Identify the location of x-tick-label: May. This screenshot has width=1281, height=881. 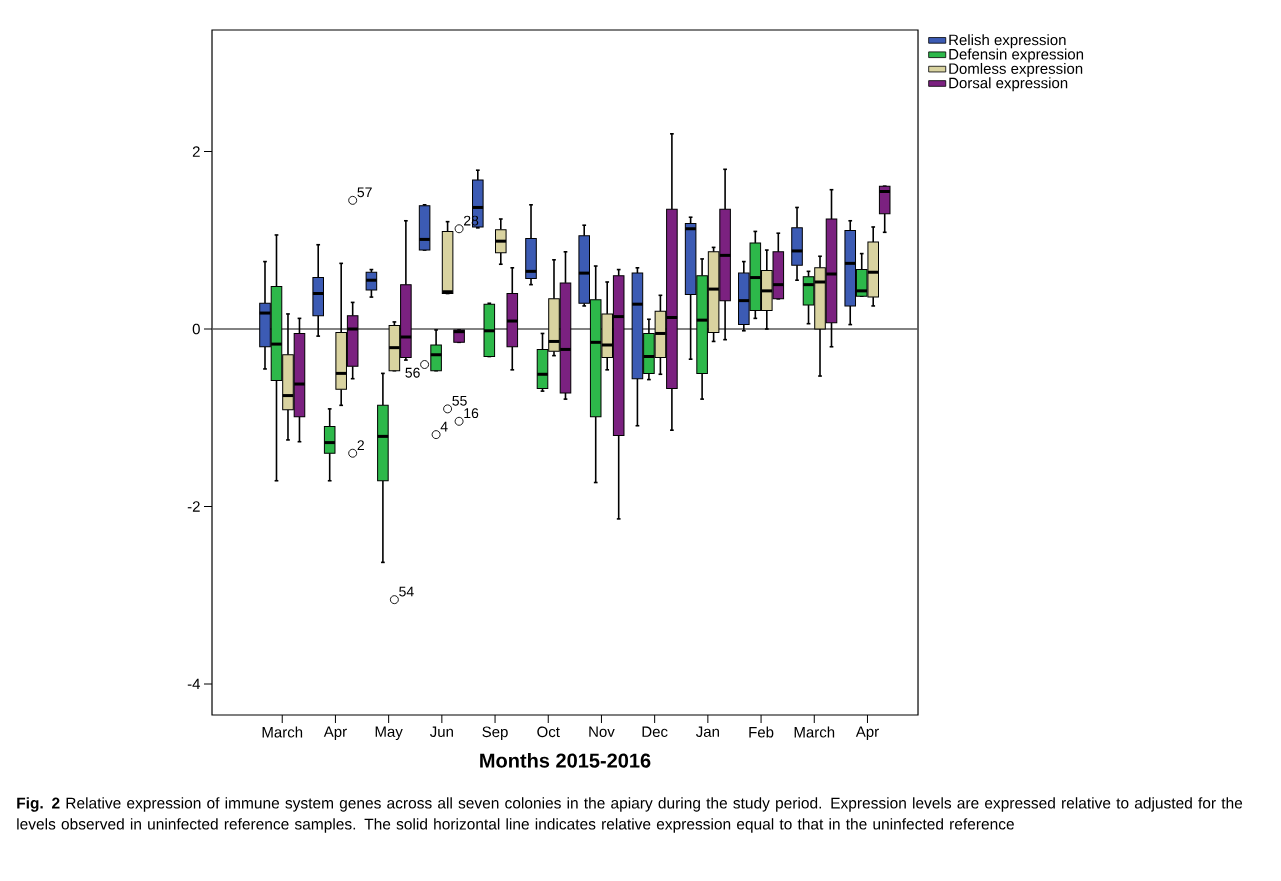
(389, 733).